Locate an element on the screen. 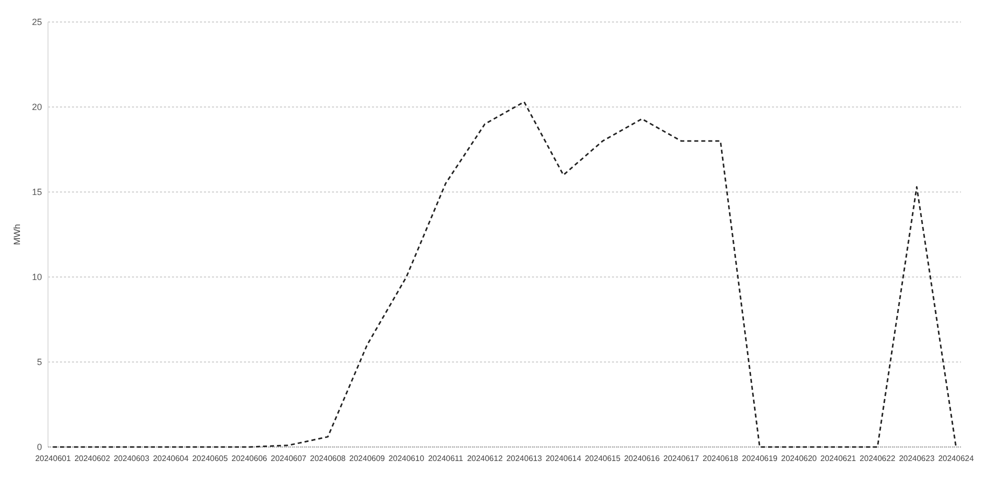  x-tick-label: 20240619 is located at coordinates (760, 458).